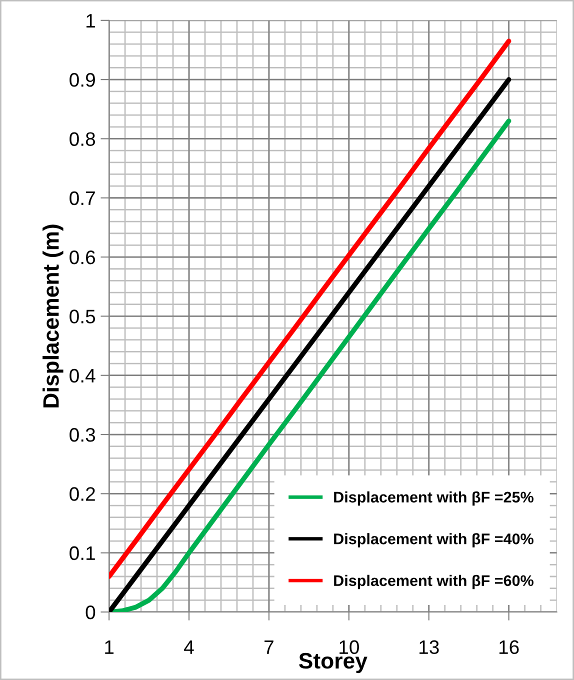 The width and height of the screenshot is (574, 680). I want to click on y-tick-label: 0.4, so click(83, 375).